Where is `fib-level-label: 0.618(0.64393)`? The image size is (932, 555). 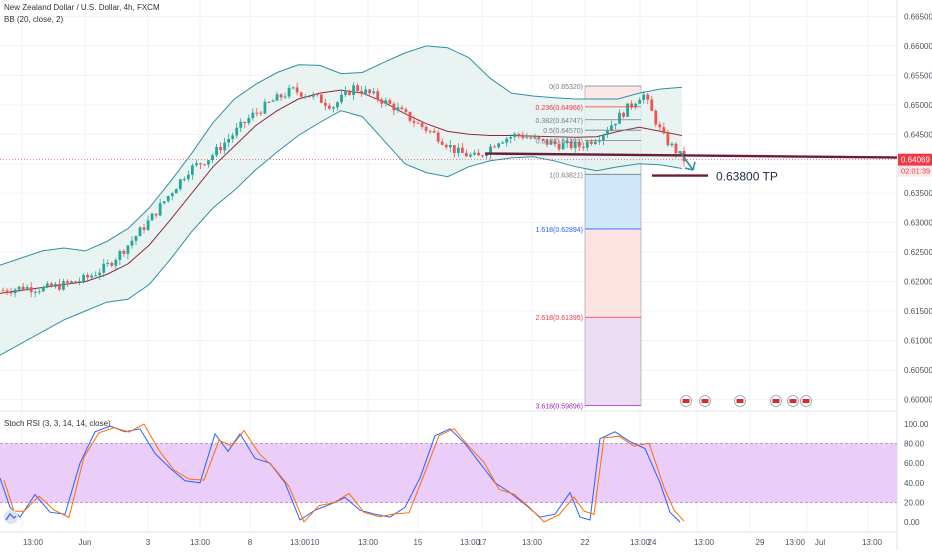
fib-level-label: 0.618(0.64393) is located at coordinates (559, 142).